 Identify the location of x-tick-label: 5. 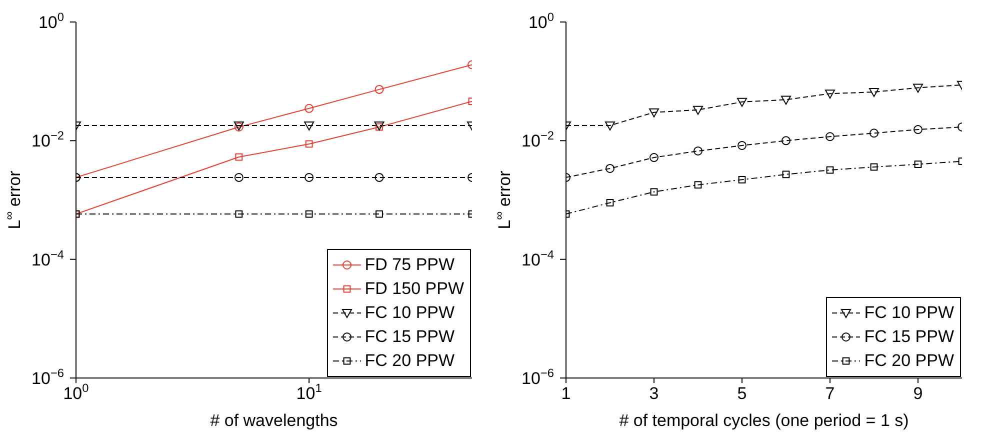
(742, 393).